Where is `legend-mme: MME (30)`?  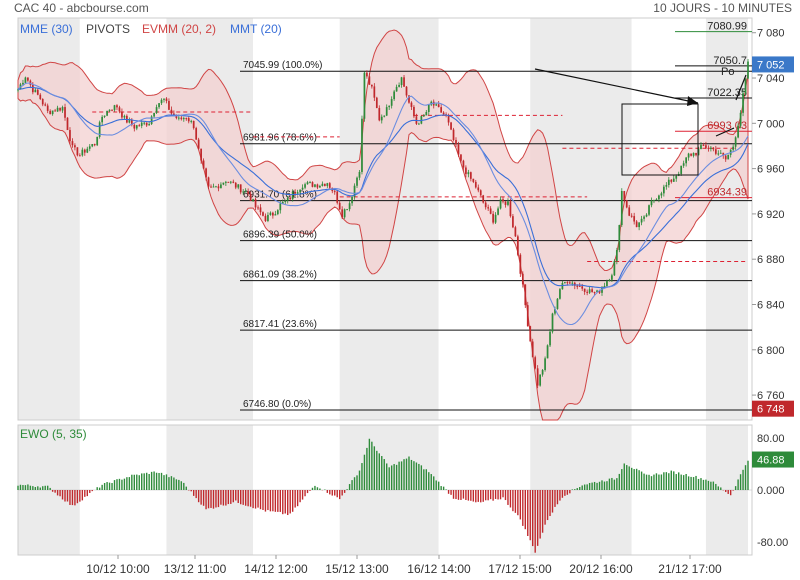
legend-mme: MME (30) is located at coordinates (46, 29).